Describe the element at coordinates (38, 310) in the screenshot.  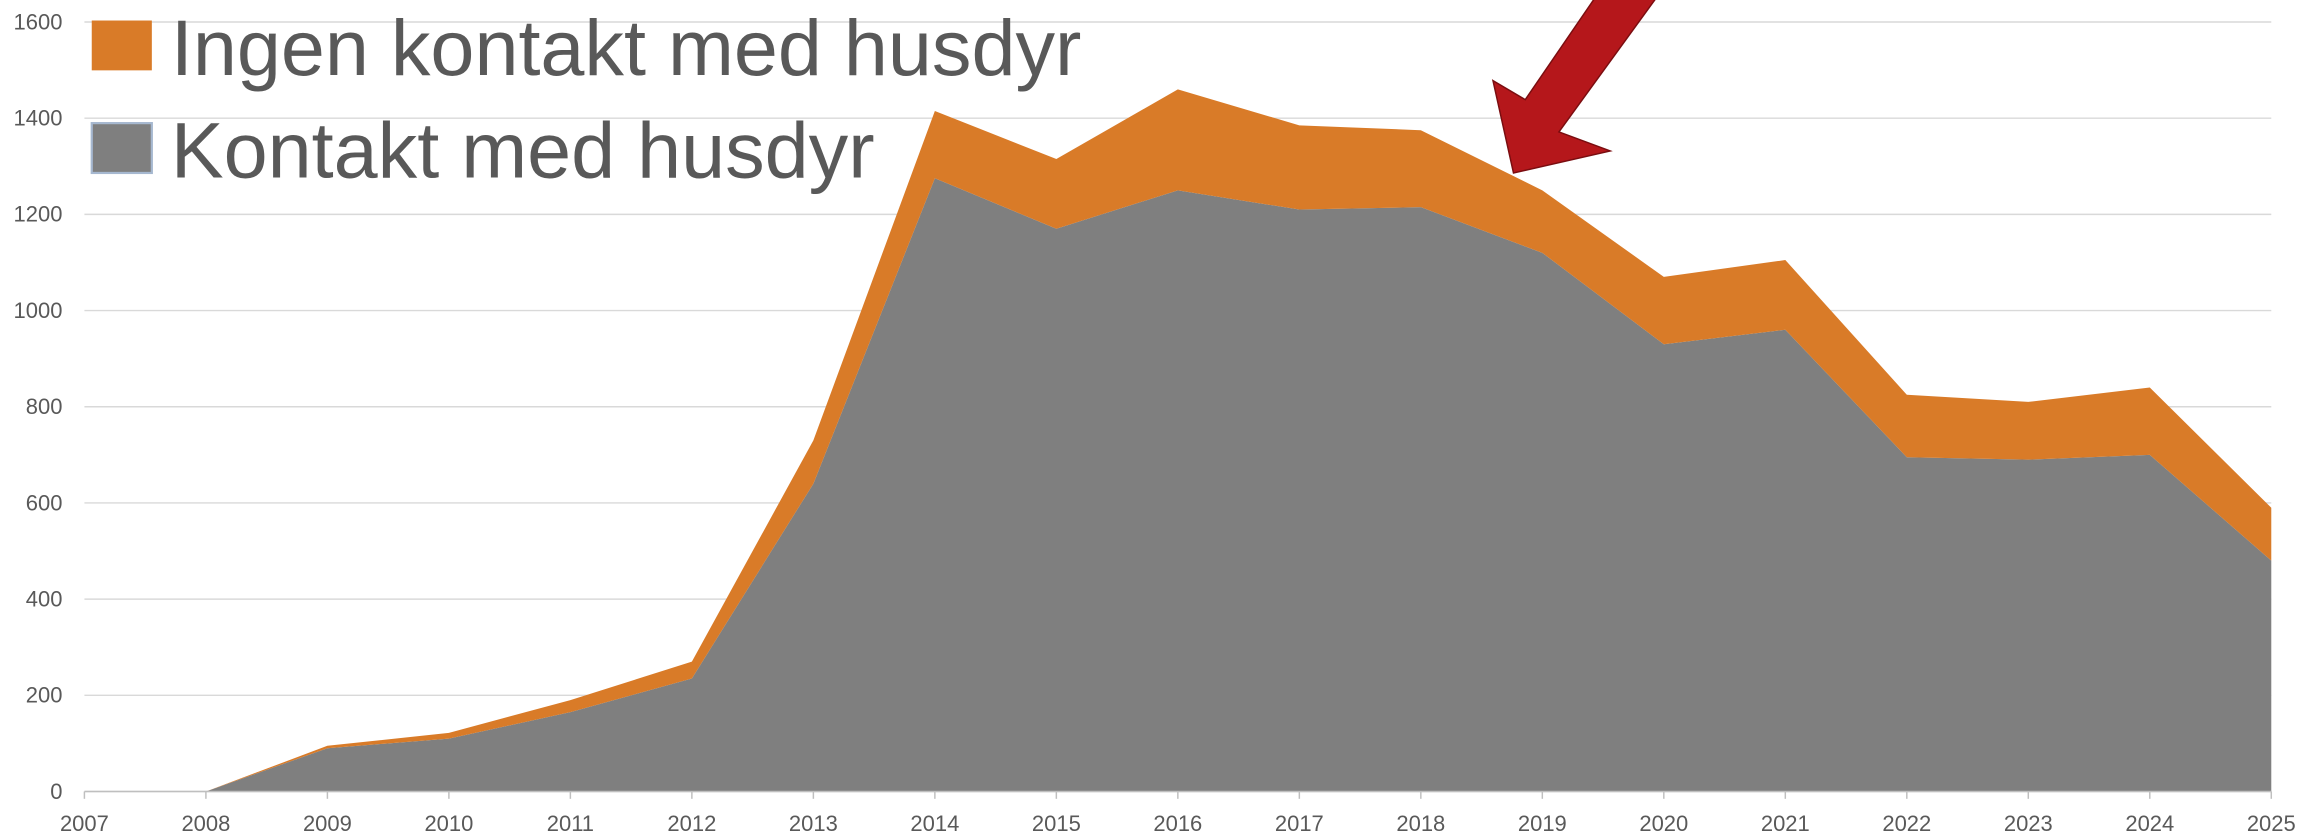
I see `y-tick-label: 1000` at that location.